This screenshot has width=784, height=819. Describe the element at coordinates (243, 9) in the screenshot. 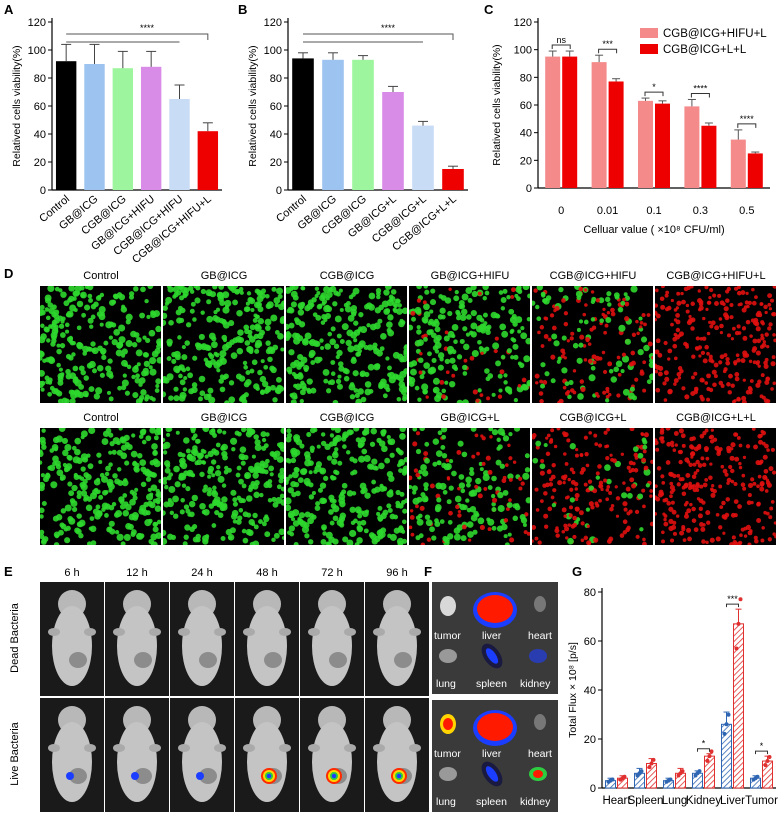

I see `panel-label-b: B` at that location.